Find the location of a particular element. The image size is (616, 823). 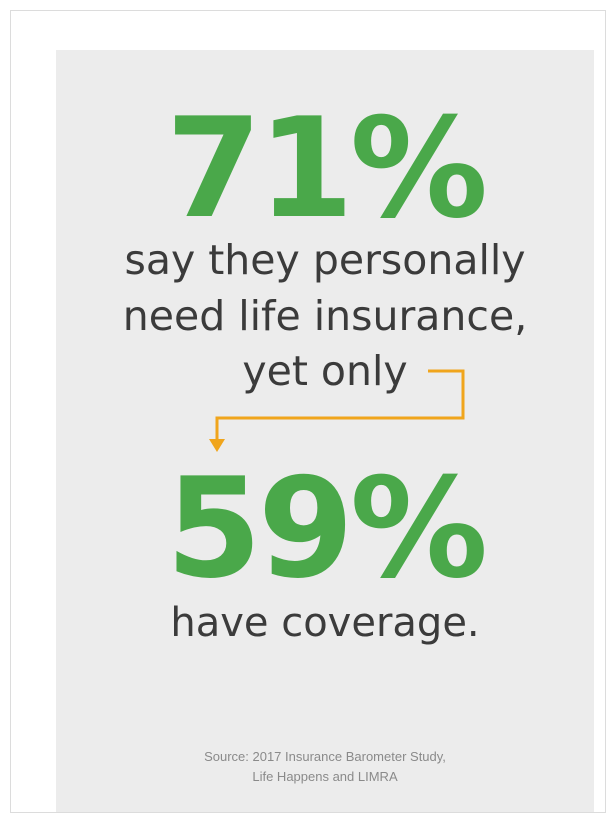

statement-line-2: need life insurance, is located at coordinates (325, 316).